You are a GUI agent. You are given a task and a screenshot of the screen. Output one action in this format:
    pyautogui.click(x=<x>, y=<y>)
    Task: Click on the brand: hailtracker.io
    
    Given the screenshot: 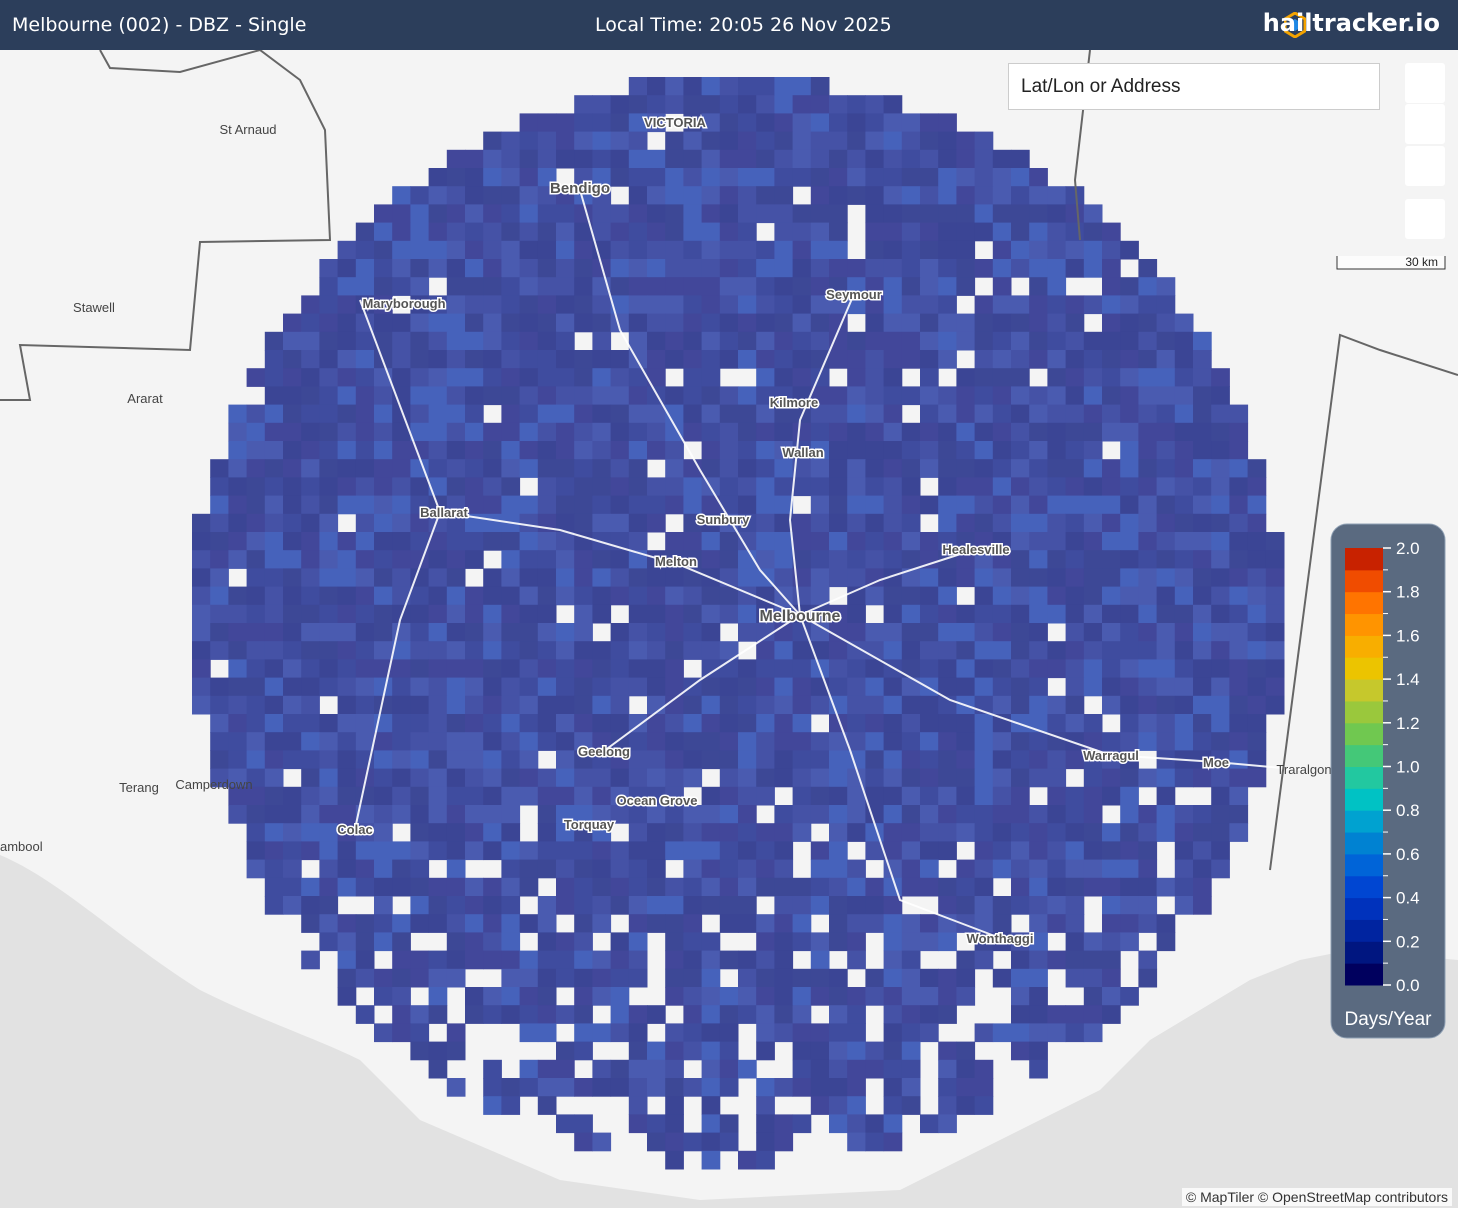 What is the action you would take?
    pyautogui.click(x=1351, y=23)
    